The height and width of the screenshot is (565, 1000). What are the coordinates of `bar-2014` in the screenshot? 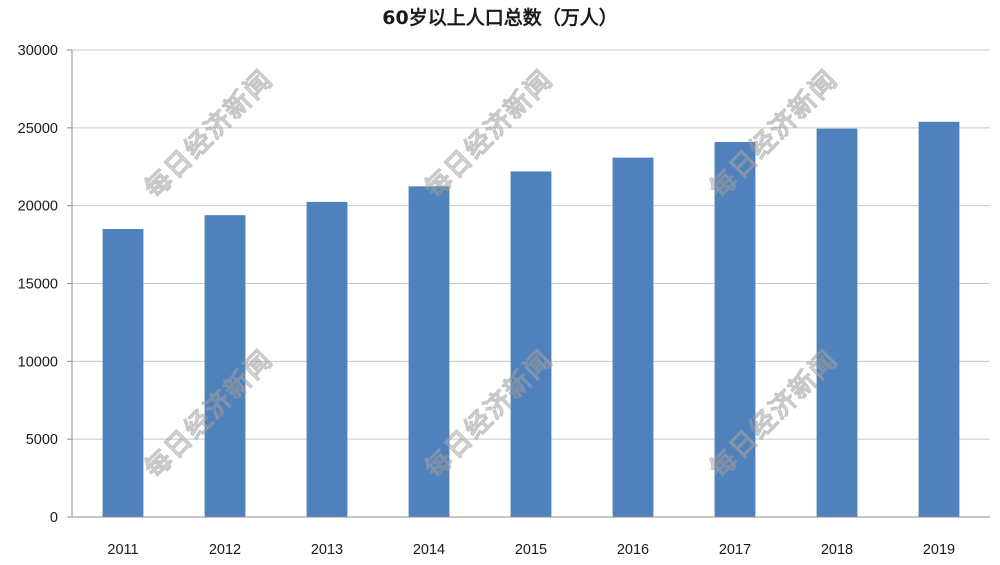 It's located at (429, 351).